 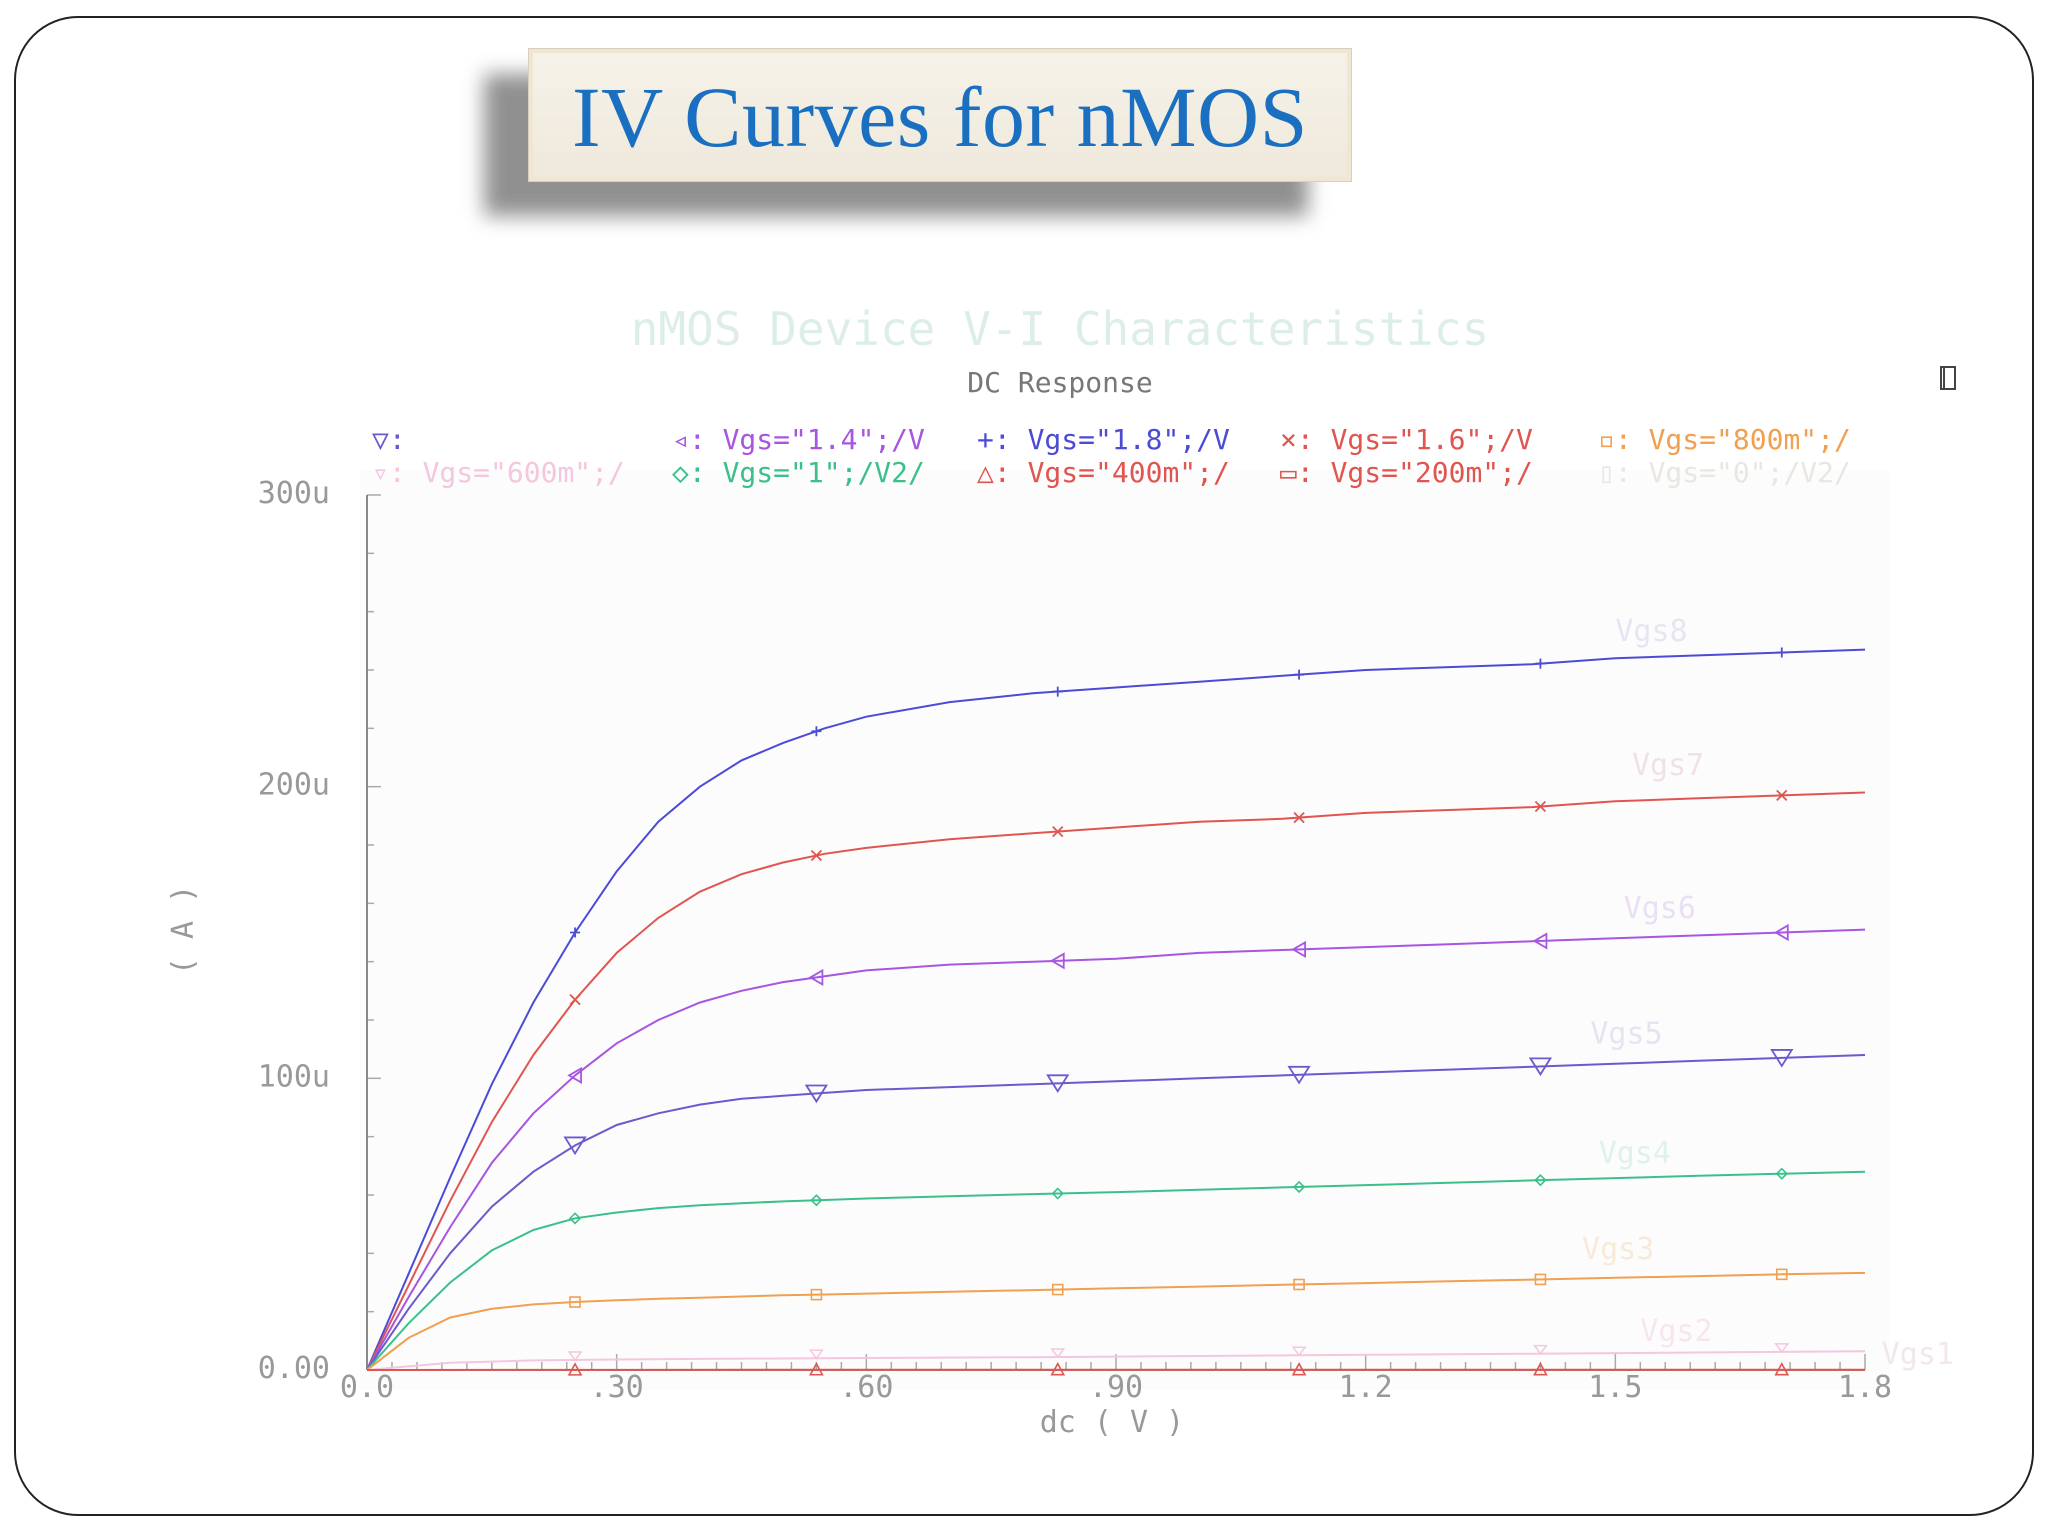 What do you see at coordinates (1615, 1387) in the screenshot?
I see `x-tick-label: 1.5` at bounding box center [1615, 1387].